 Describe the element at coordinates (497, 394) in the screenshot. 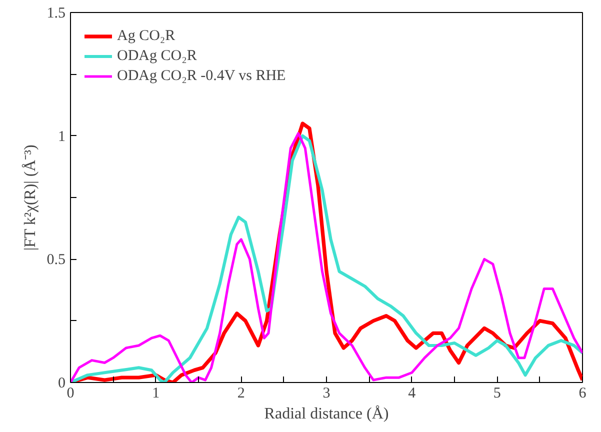

I see `x-tick-label: 5` at that location.